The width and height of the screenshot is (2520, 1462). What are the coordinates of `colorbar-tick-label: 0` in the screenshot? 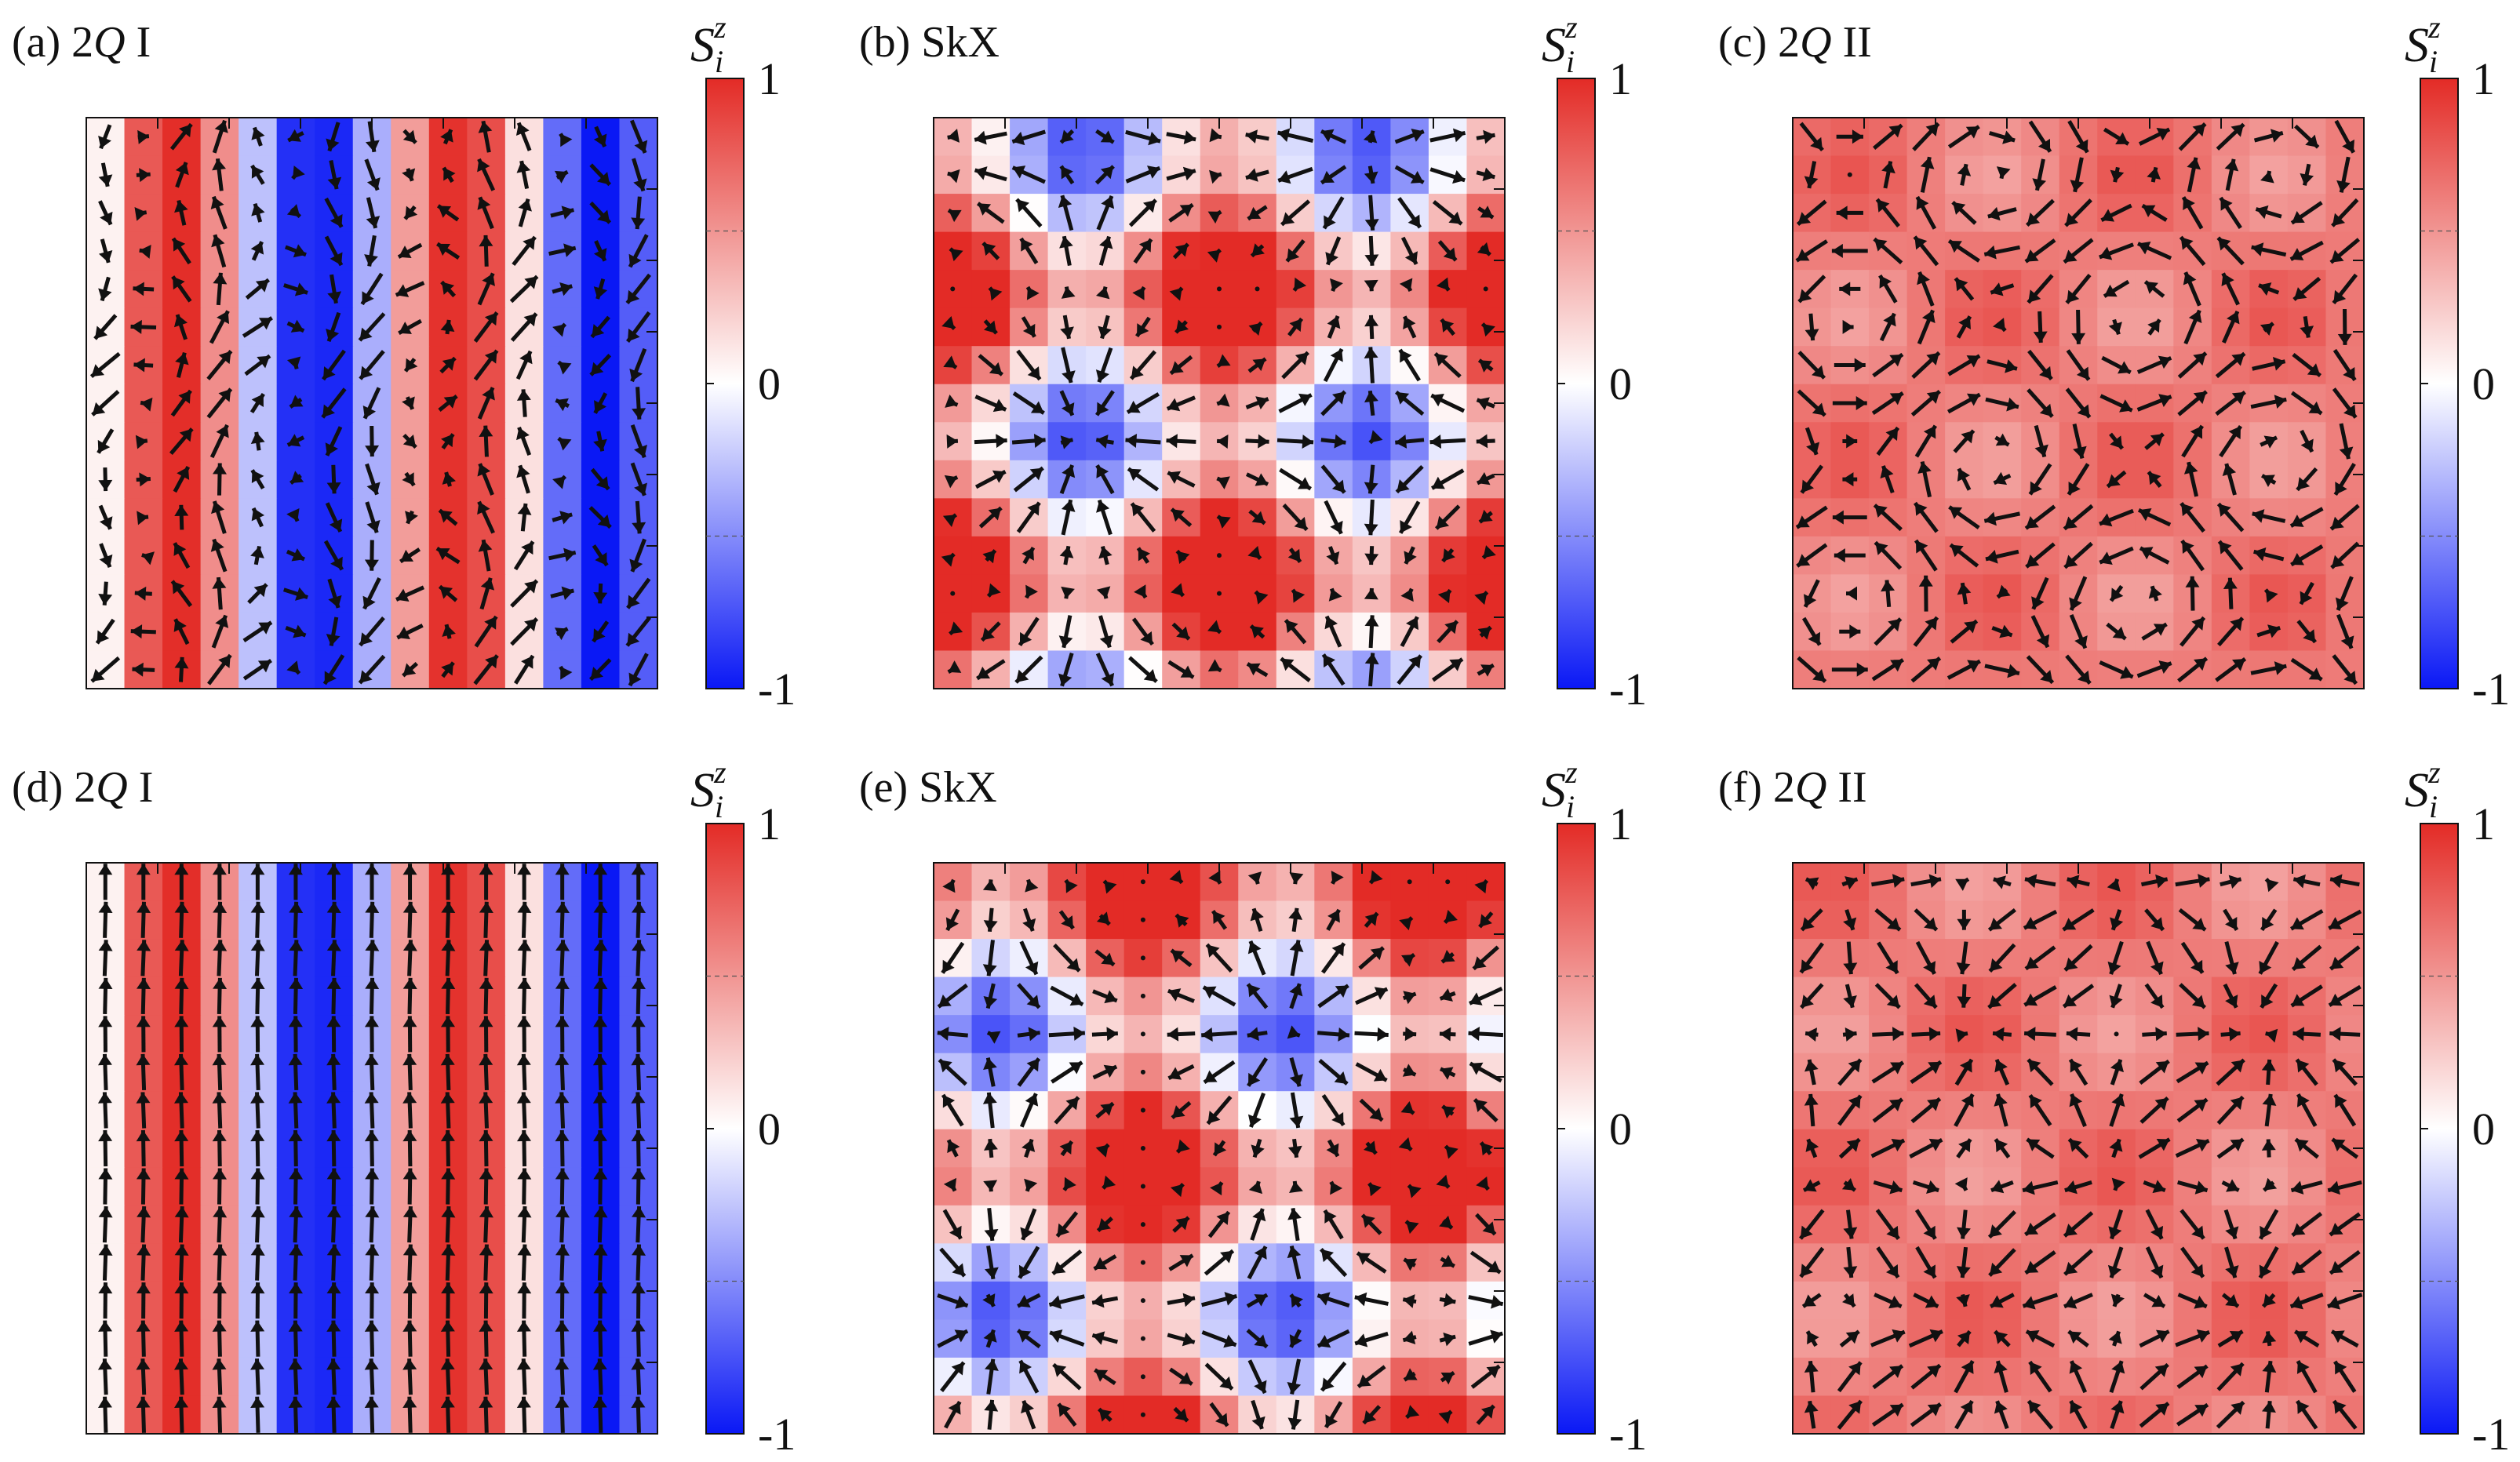 It's located at (2483, 1129).